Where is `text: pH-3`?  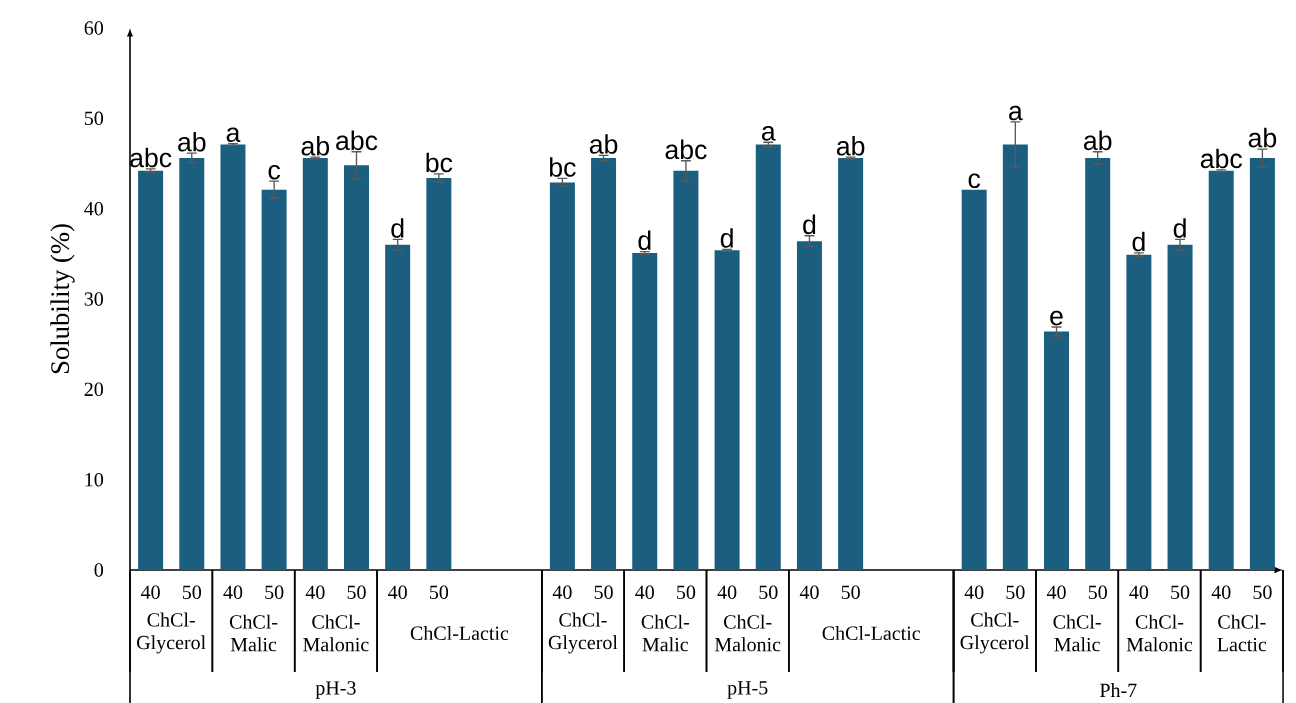 text: pH-3 is located at coordinates (335, 690).